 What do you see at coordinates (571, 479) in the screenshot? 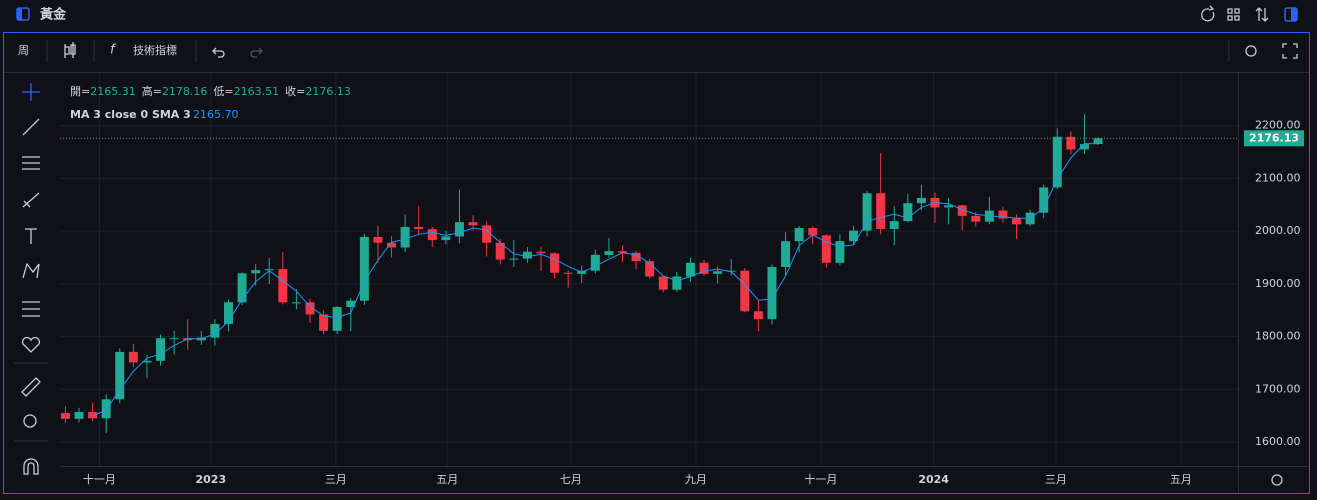
I see `x-tick-label: 七月` at bounding box center [571, 479].